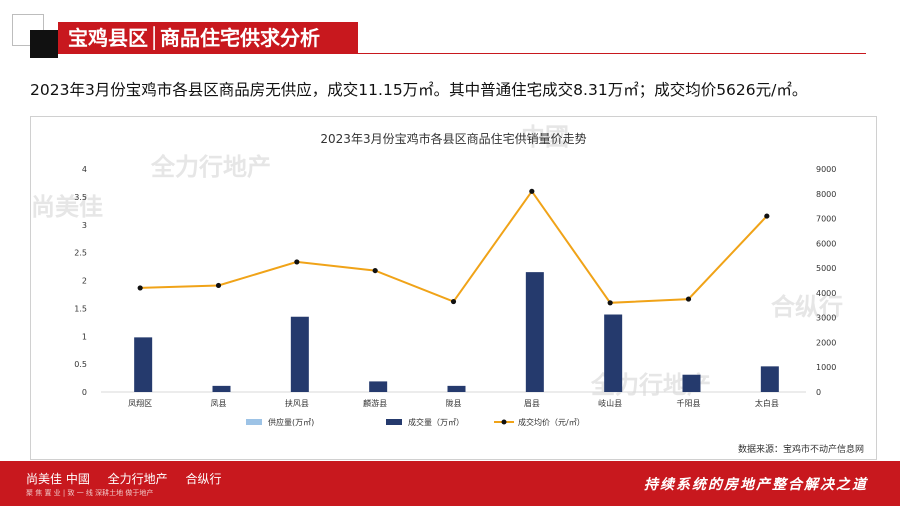 The width and height of the screenshot is (900, 506). Describe the element at coordinates (297, 403) in the screenshot. I see `x-tick-label: 扶风县` at that location.